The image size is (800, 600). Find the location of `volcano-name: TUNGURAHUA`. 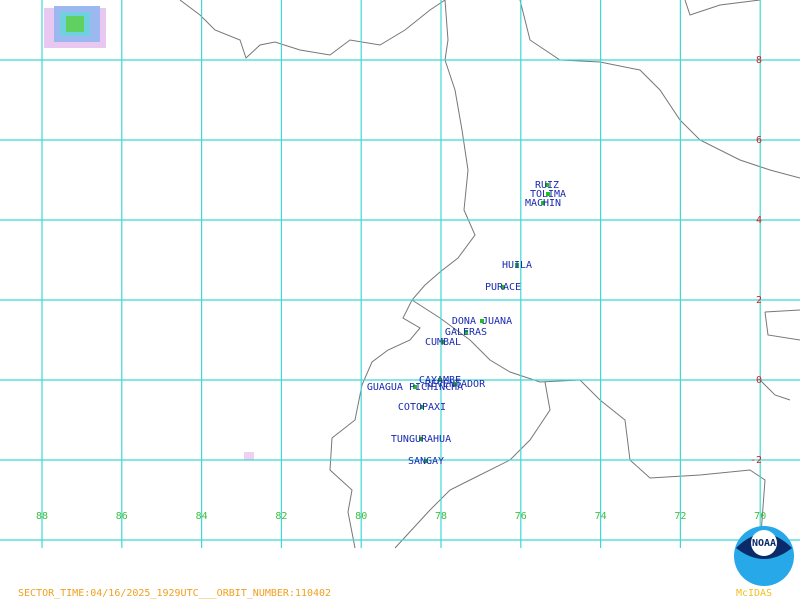

volcano-name: TUNGURAHUA is located at coordinates (421, 439).